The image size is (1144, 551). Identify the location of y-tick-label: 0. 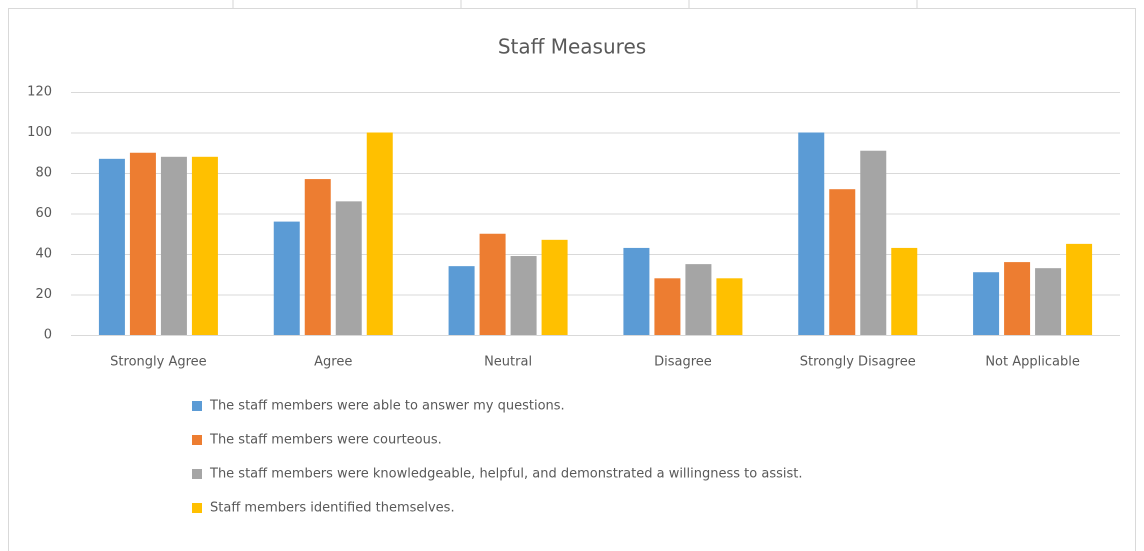
(48, 335).